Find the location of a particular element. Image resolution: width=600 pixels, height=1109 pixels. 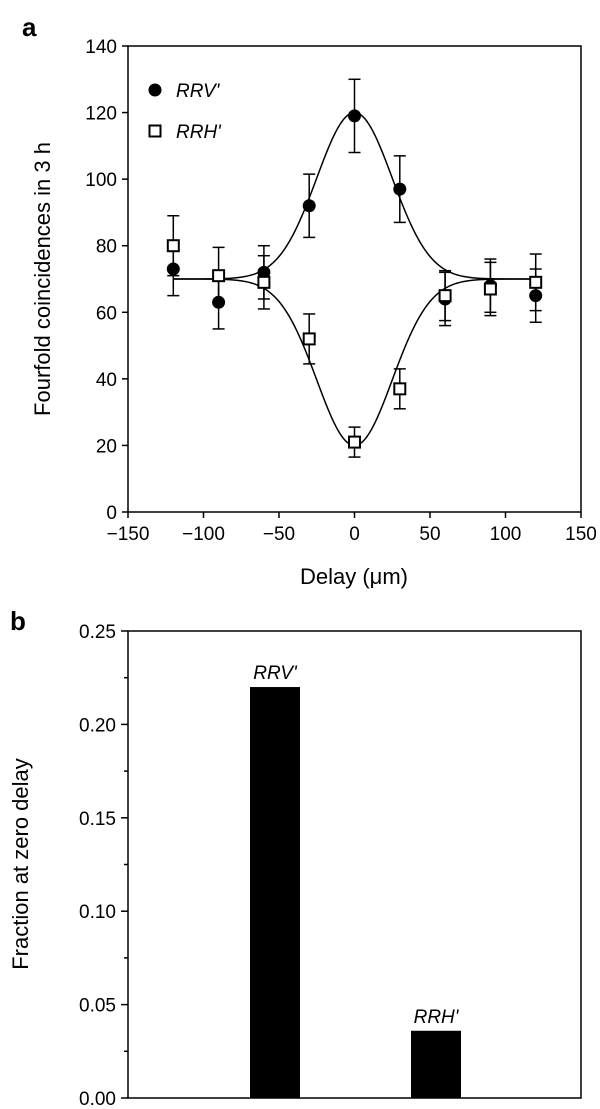

y-tick-label-b: 0.00 is located at coordinates (97, 1099).